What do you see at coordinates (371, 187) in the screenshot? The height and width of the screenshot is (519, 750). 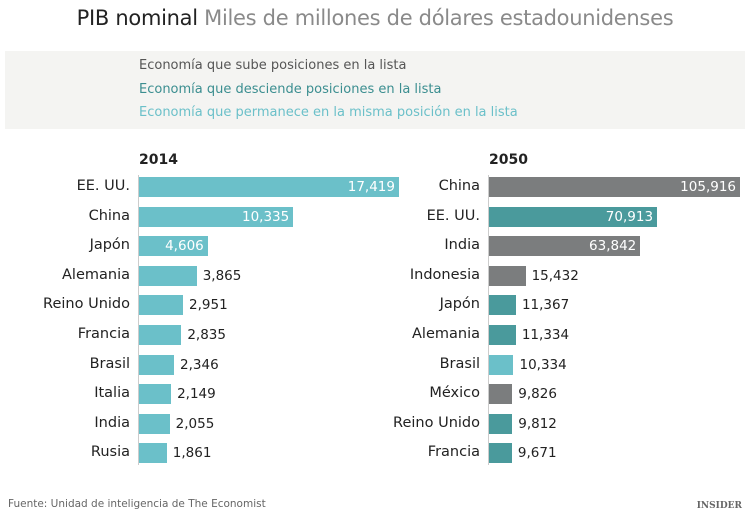 I see `data-label: 17,419` at bounding box center [371, 187].